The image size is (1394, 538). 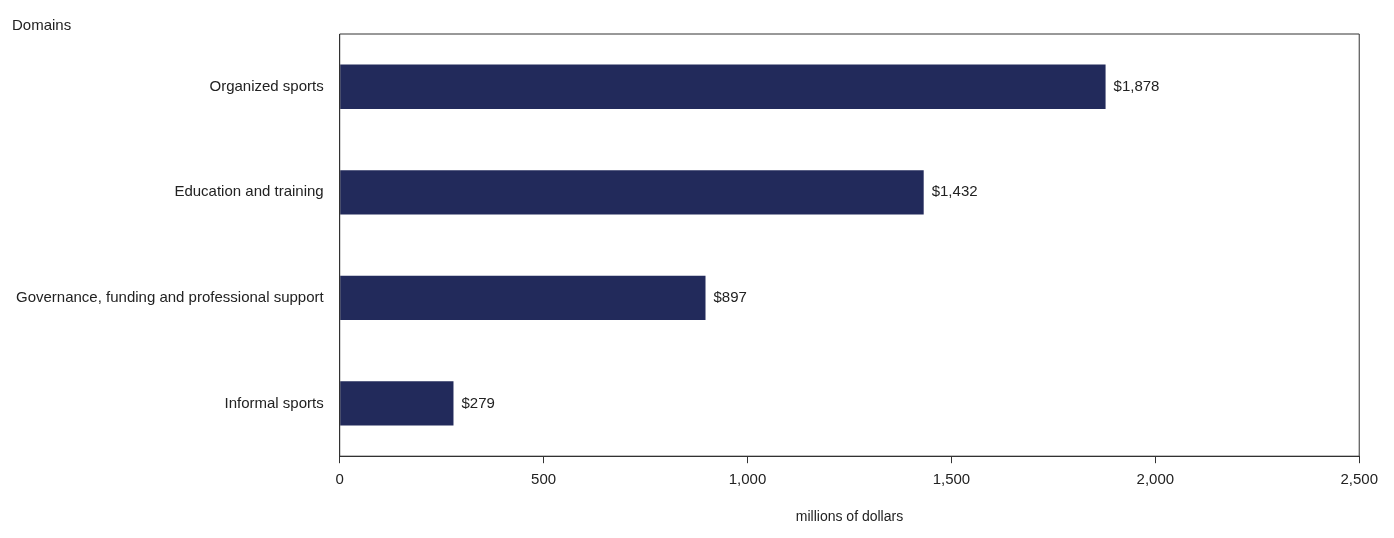 I want to click on x-tick-label: 1,000, so click(x=747, y=479).